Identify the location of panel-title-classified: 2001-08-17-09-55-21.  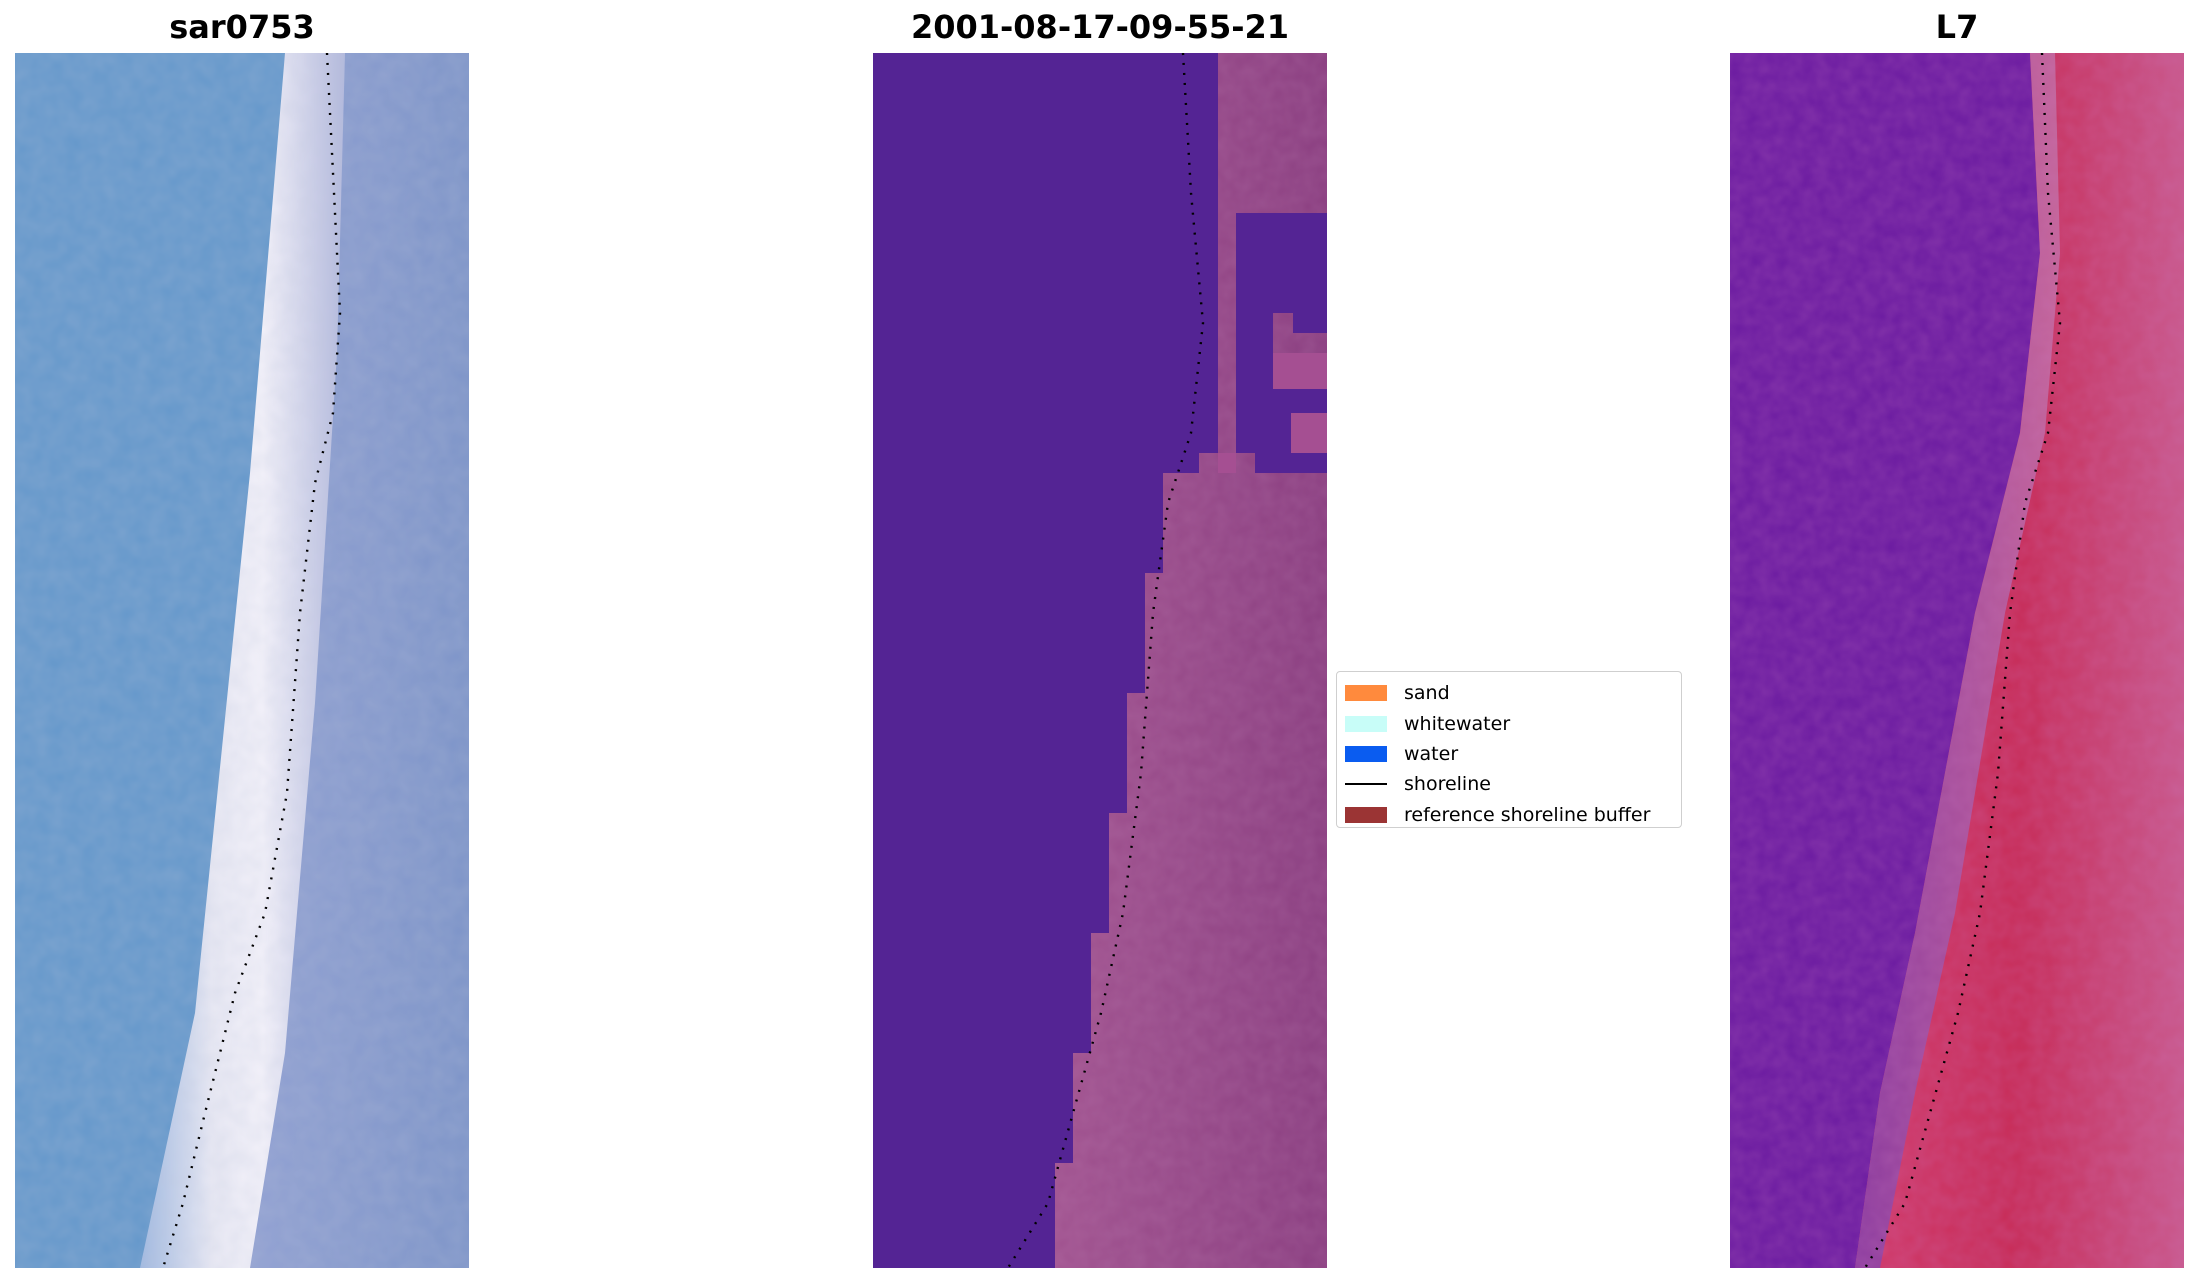
(1100, 27).